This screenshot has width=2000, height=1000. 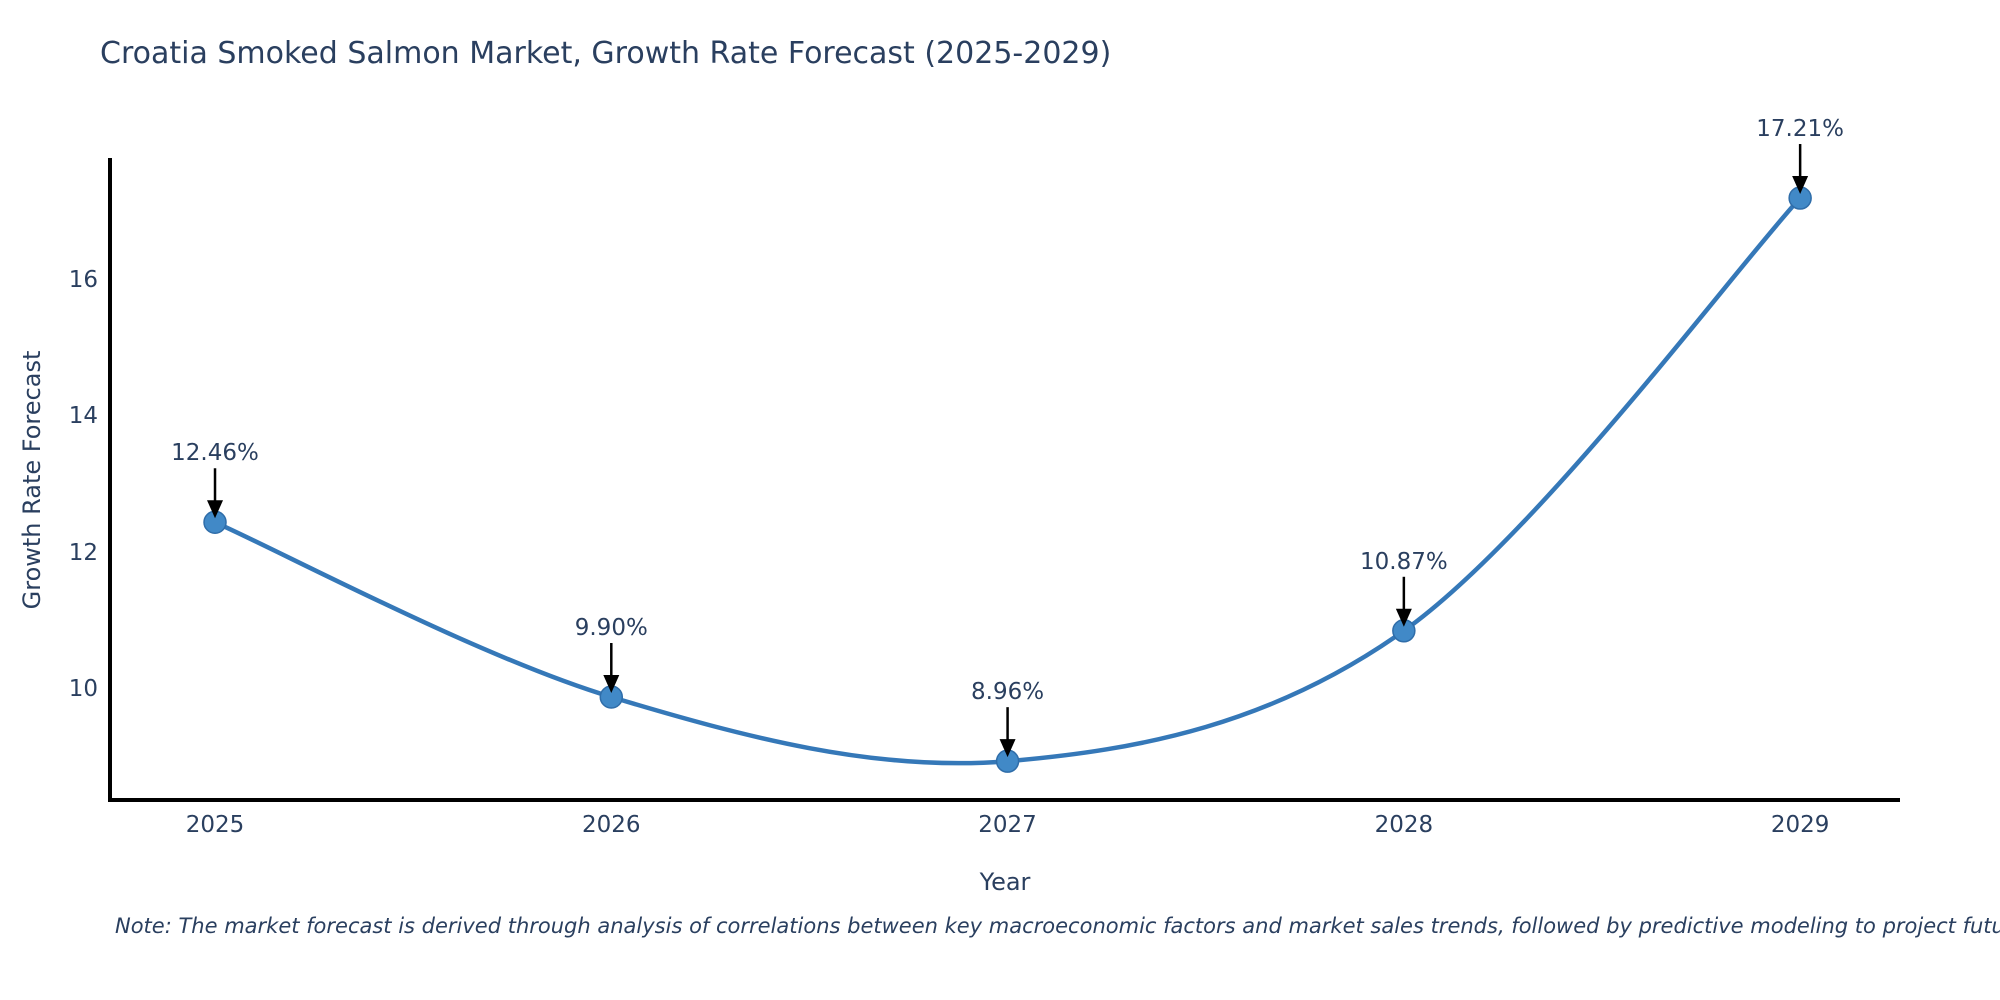 I want to click on data-point-value-label: 8.96%, so click(x=1008, y=692).